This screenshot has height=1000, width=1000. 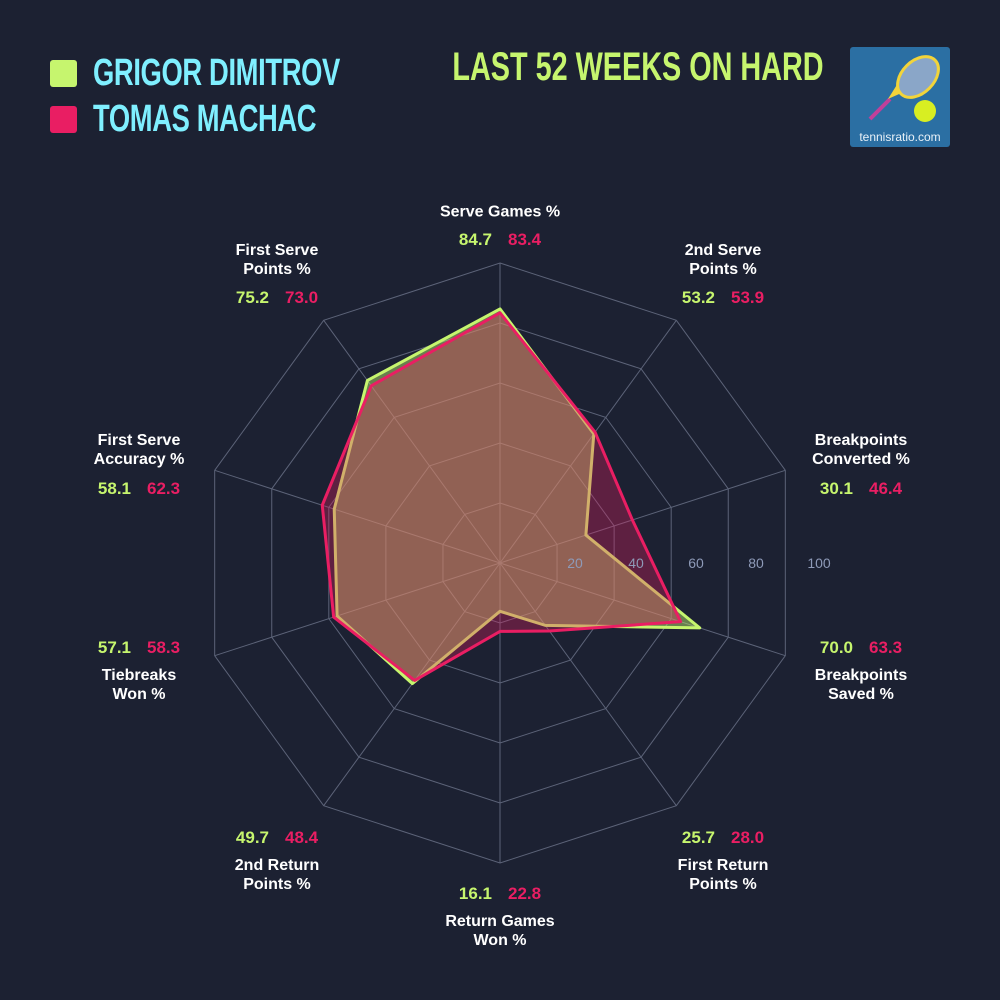 I want to click on axis-label-1: Serve Games %, so click(x=500, y=212).